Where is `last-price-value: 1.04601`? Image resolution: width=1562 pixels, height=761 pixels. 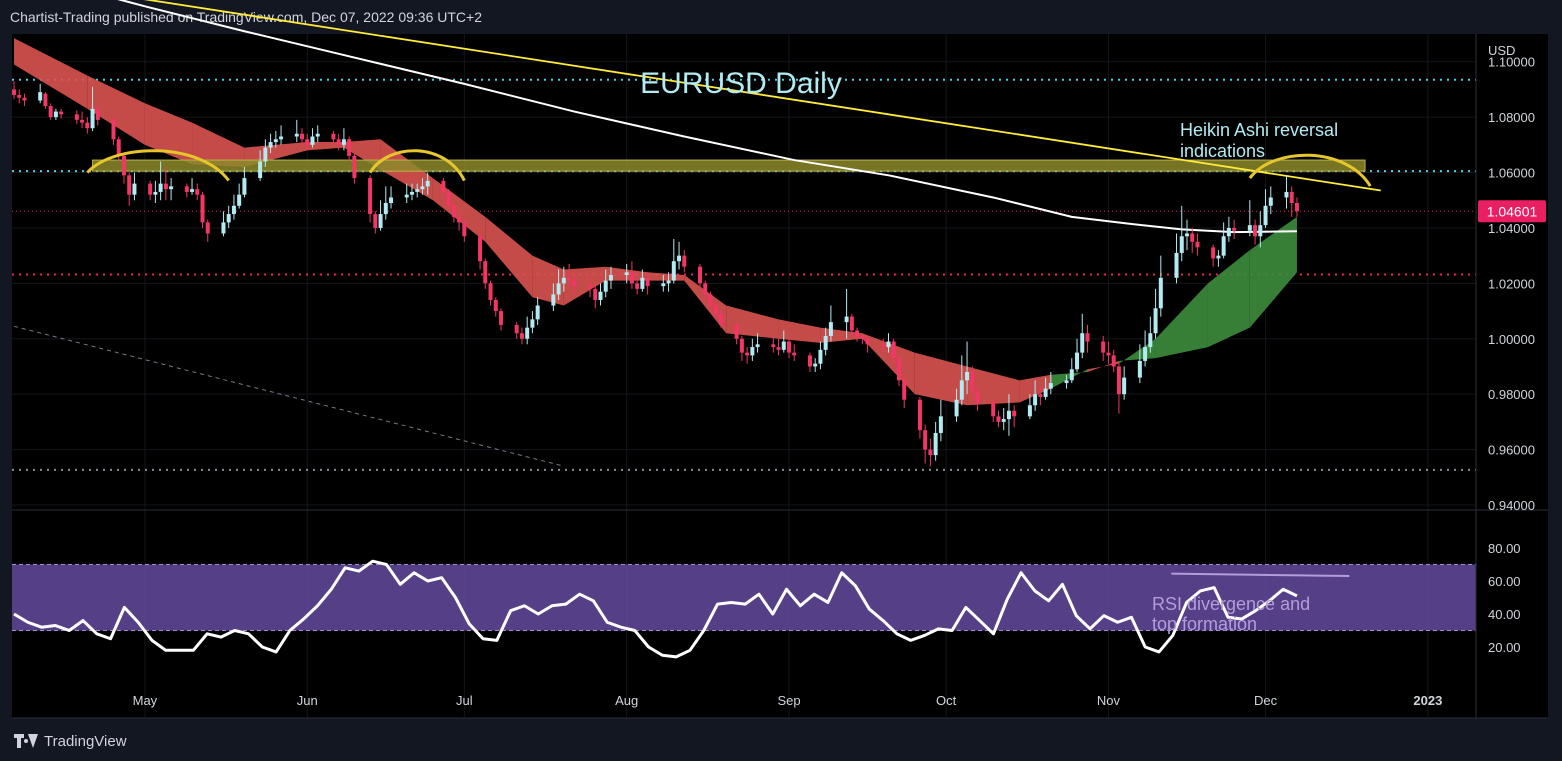
last-price-value: 1.04601 is located at coordinates (1512, 211).